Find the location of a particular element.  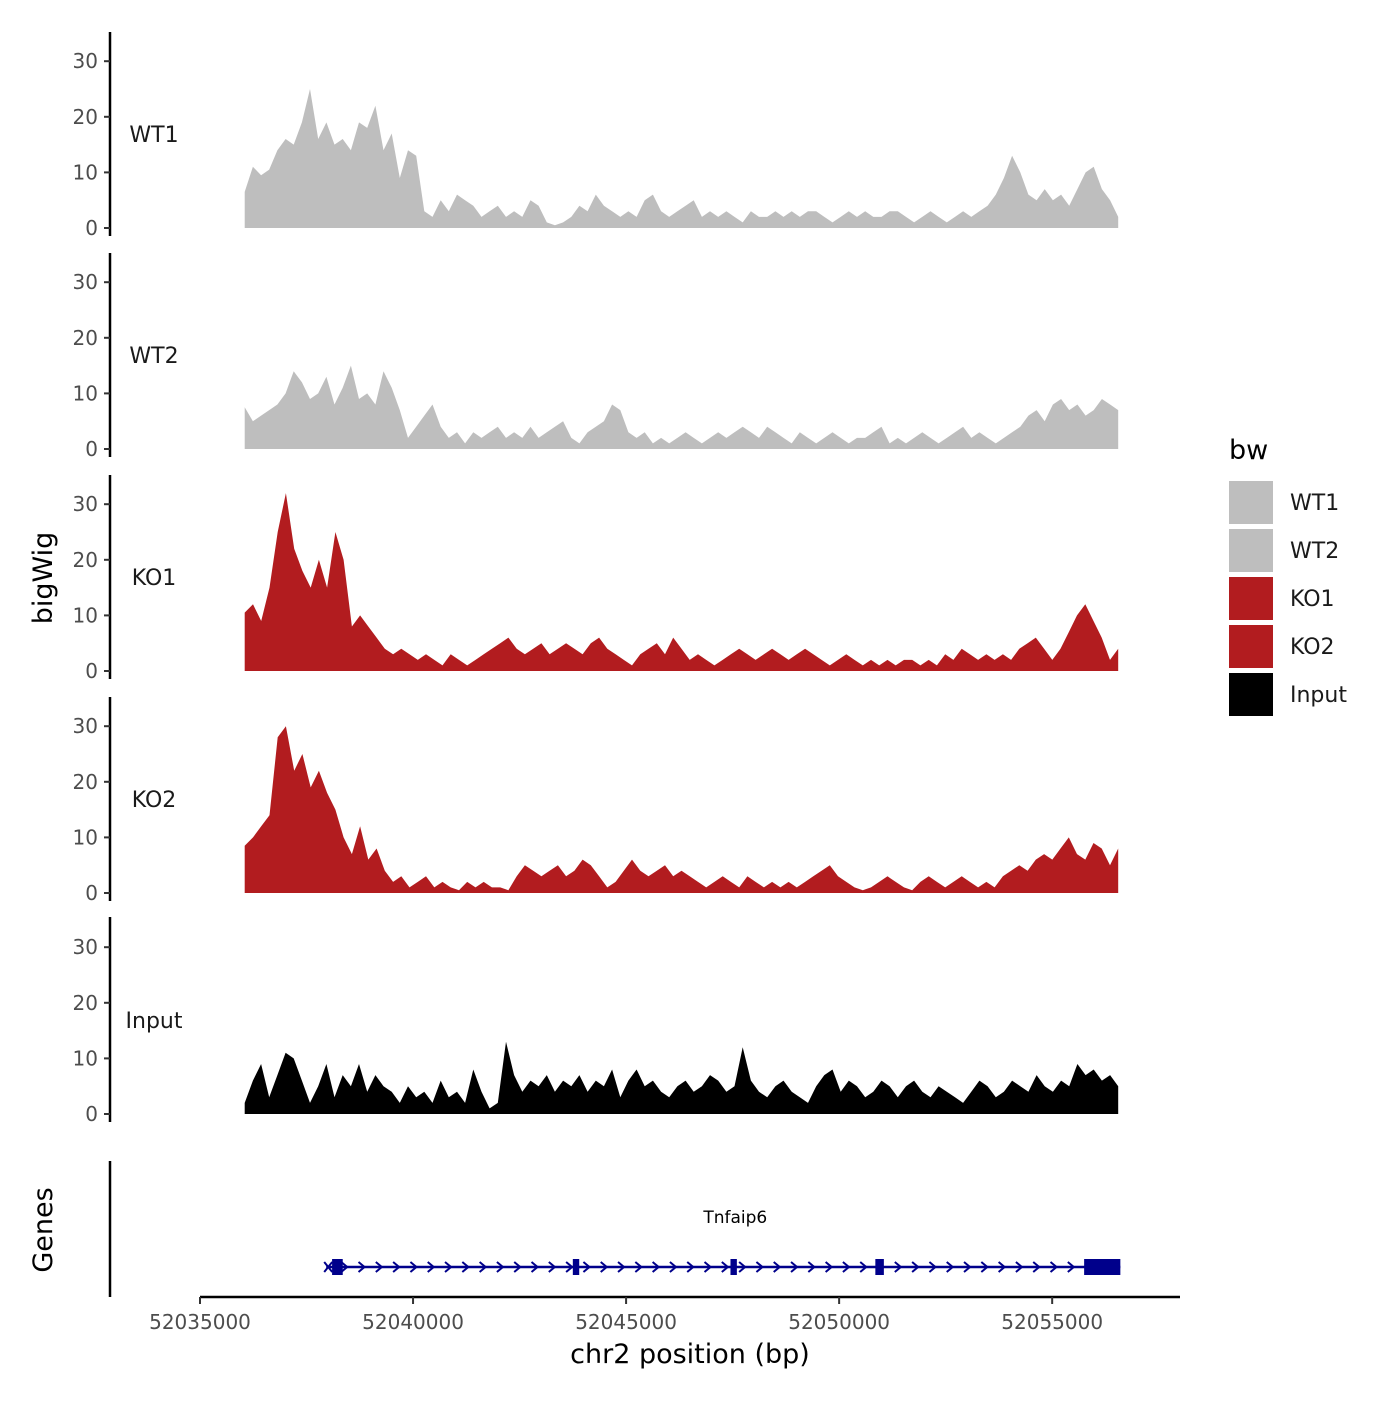

track-ko1: 0 10 20 30 KO1 is located at coordinates (596, 579).